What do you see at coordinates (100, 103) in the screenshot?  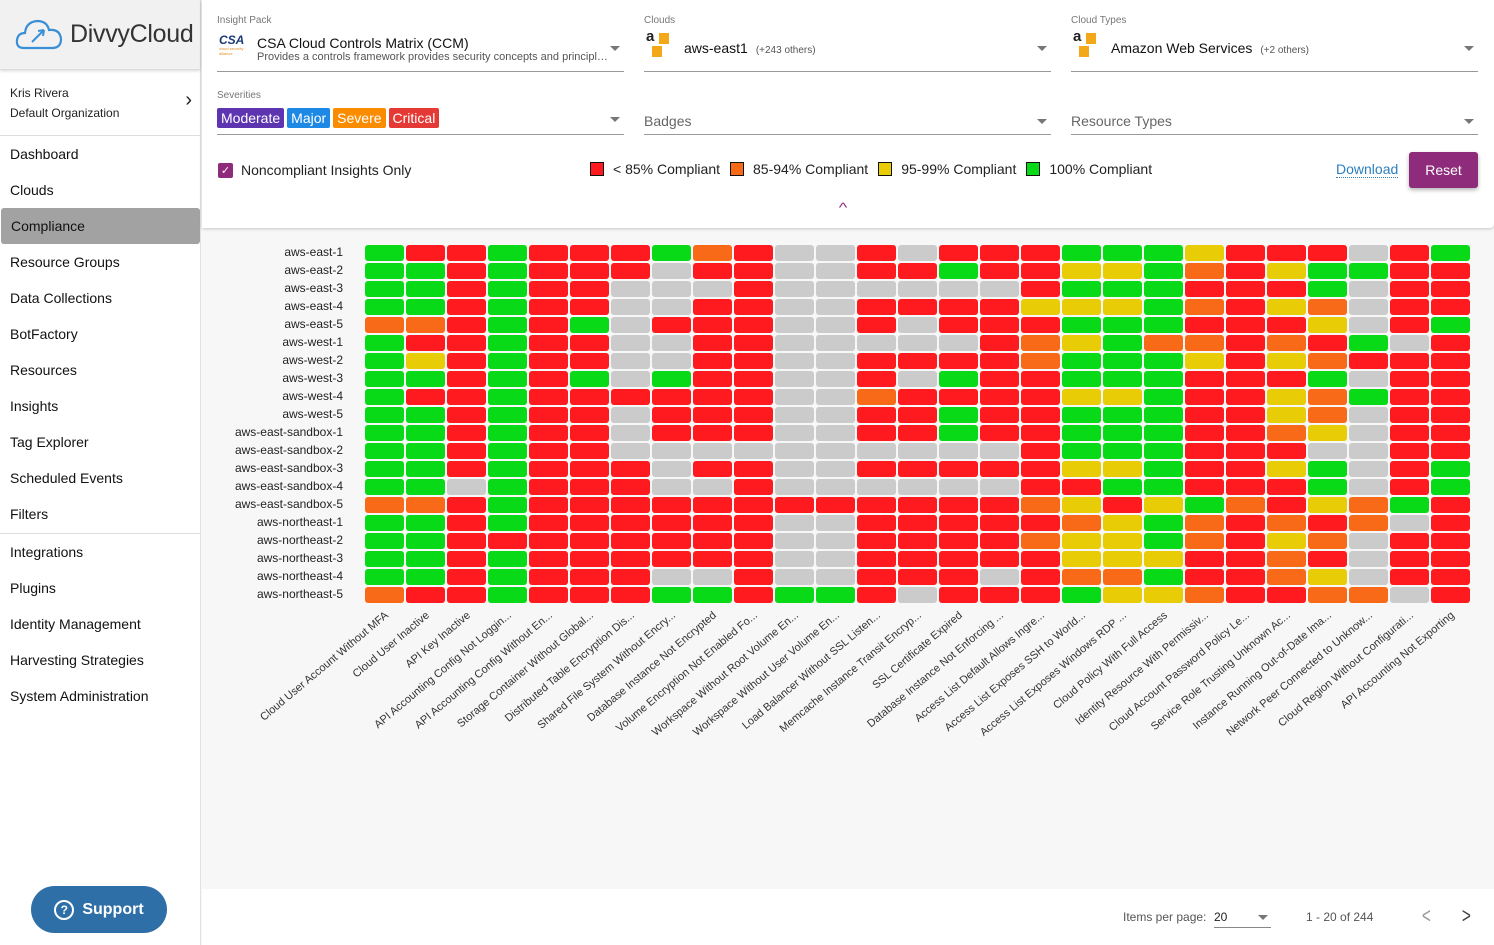 I see `user-menu: Kris Rivera Default Organization ›` at bounding box center [100, 103].